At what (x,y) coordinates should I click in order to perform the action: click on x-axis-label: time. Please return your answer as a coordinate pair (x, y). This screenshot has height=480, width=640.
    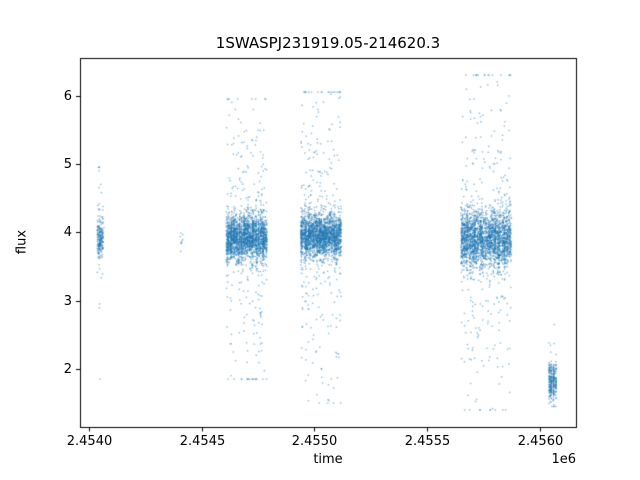
    Looking at the image, I should click on (328, 459).